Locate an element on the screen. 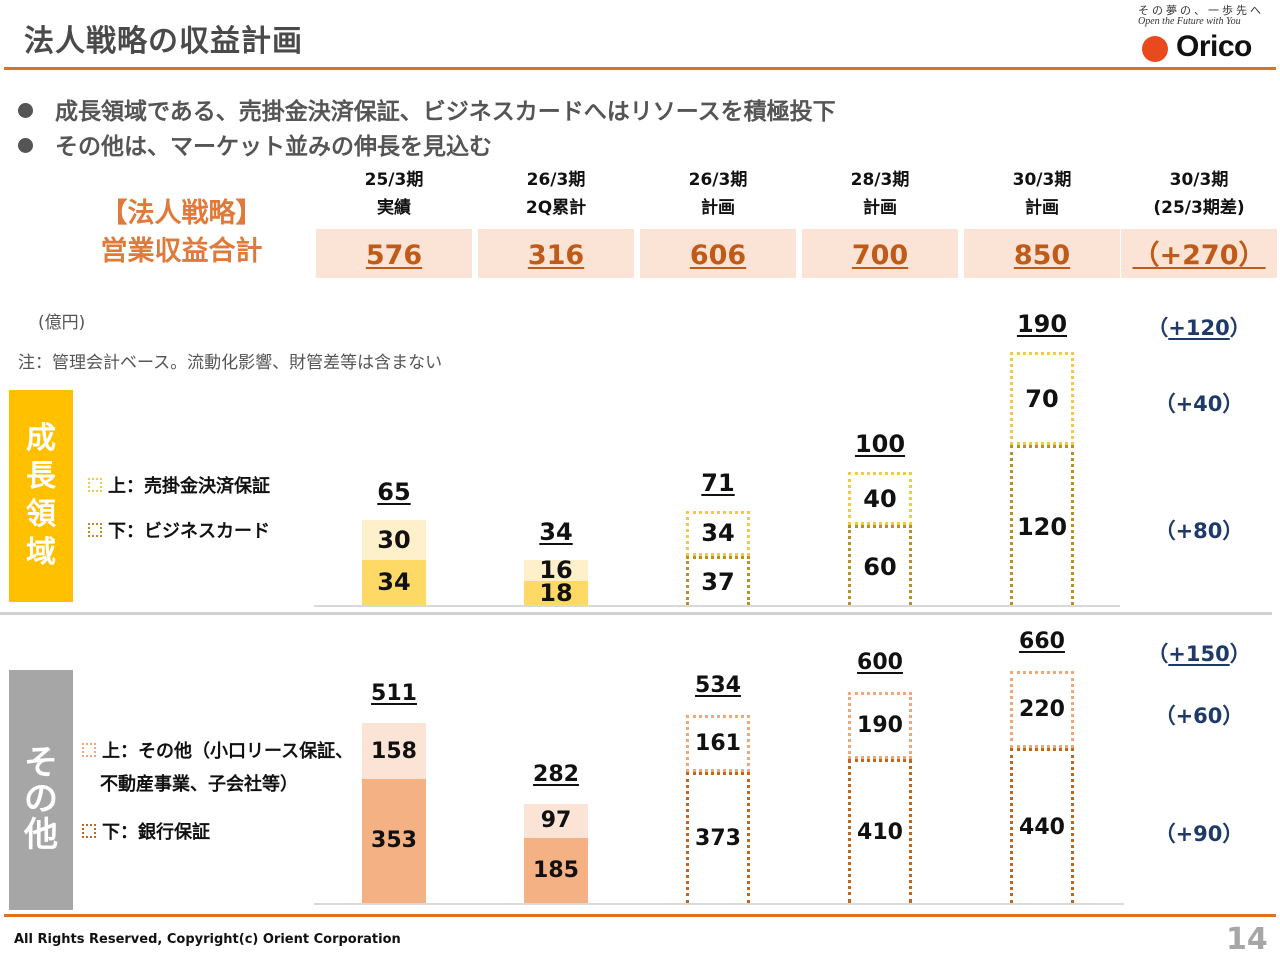  other-section-label: そ の 他 is located at coordinates (41, 790).